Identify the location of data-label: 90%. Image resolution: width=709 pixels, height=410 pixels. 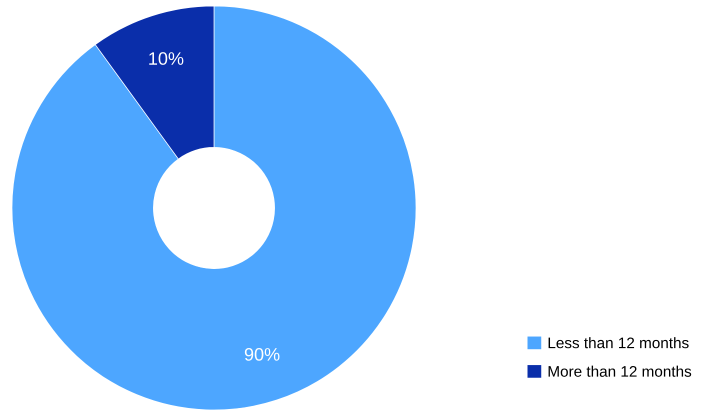
(262, 354).